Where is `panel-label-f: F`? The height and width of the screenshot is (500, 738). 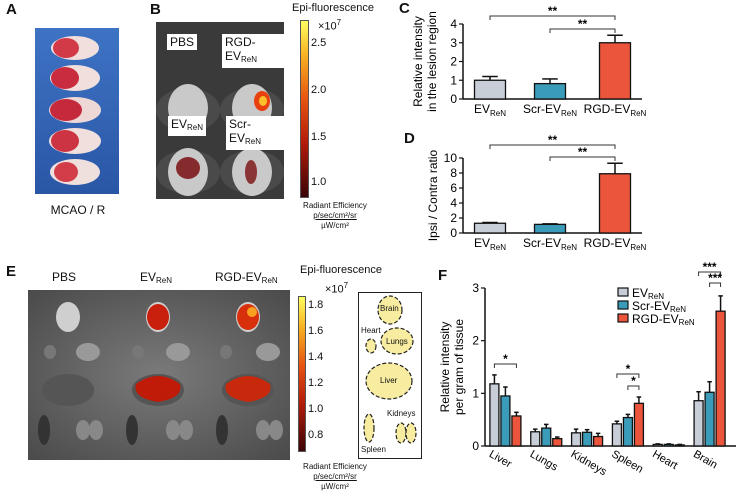
panel-label-f: F is located at coordinates (443, 275).